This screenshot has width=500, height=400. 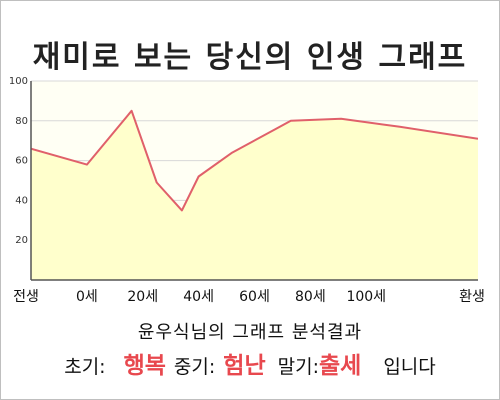 I want to click on y-tick-label: 100, so click(x=18, y=81).